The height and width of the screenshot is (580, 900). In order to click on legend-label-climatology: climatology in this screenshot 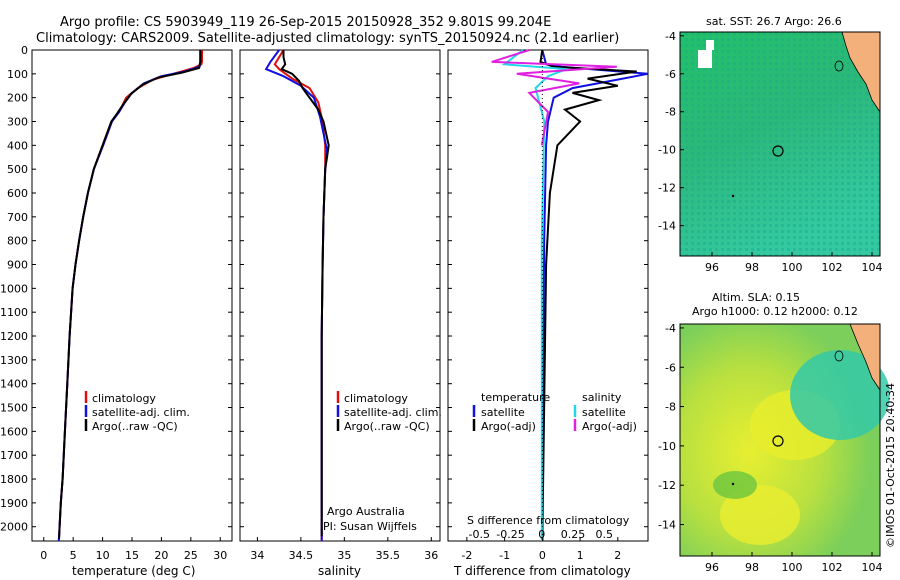, I will do `click(376, 398)`.